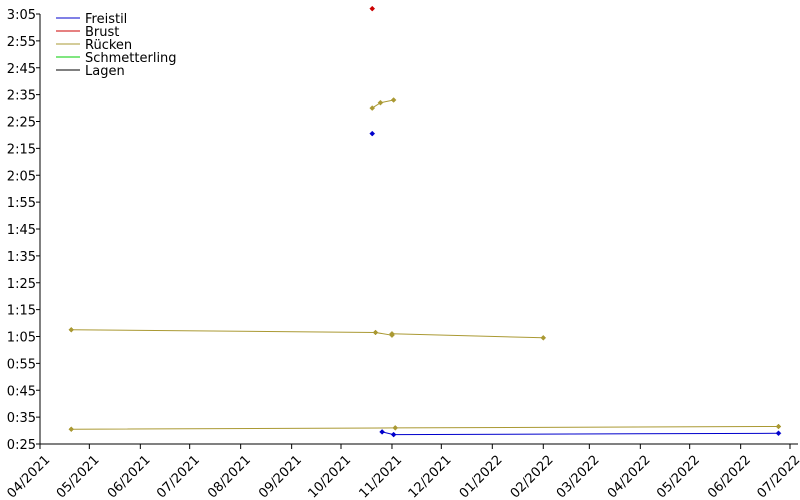 This screenshot has width=800, height=500. Describe the element at coordinates (178, 476) in the screenshot. I see `x-tick-label: 07/2021` at that location.